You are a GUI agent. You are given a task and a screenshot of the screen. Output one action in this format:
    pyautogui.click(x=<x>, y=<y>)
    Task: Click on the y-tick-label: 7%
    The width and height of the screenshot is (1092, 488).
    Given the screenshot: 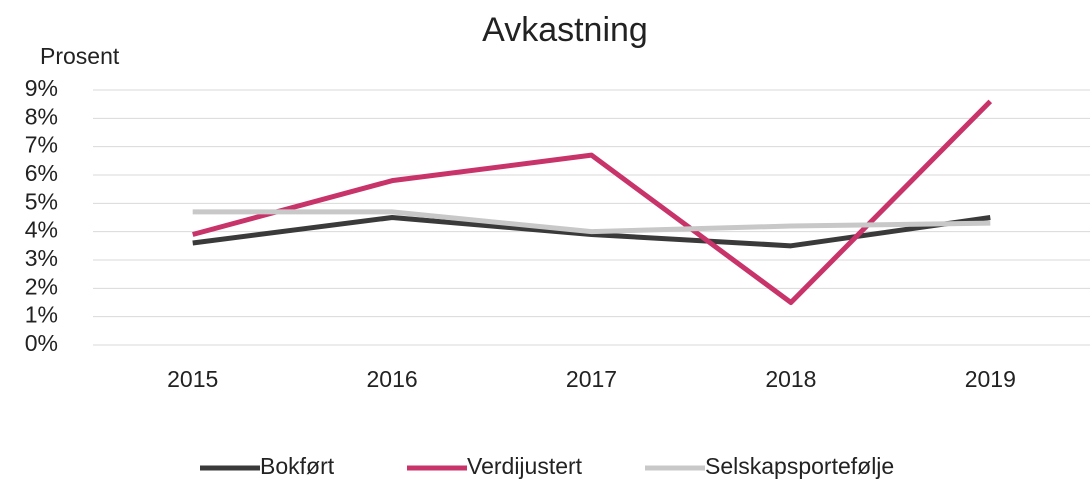 What is the action you would take?
    pyautogui.click(x=41, y=145)
    